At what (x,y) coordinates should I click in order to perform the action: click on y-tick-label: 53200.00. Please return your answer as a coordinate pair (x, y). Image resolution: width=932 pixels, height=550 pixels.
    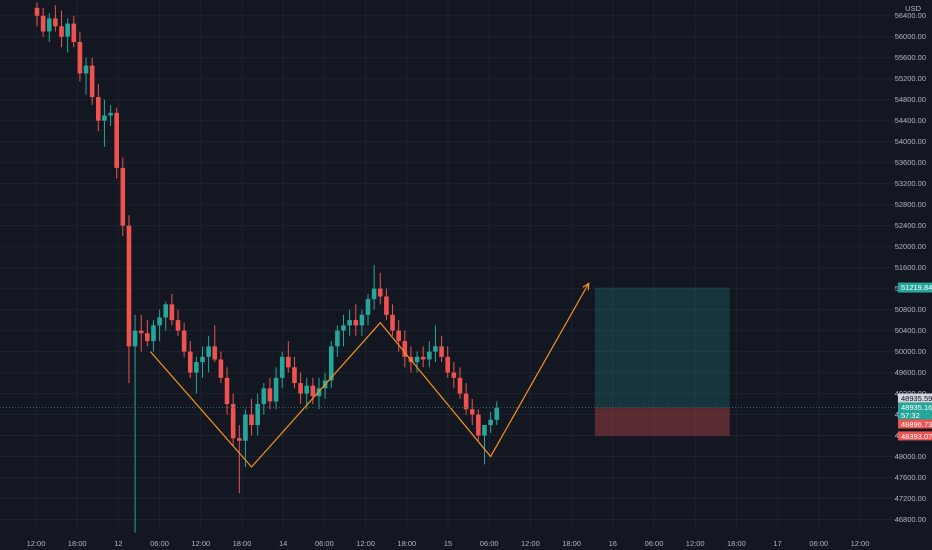
    Looking at the image, I should click on (910, 183).